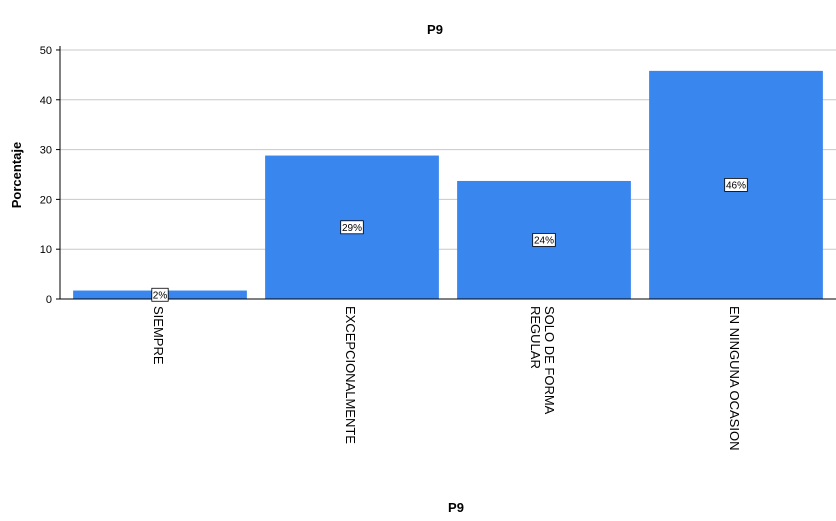 The width and height of the screenshot is (836, 521). I want to click on data-label: 2%, so click(160, 295).